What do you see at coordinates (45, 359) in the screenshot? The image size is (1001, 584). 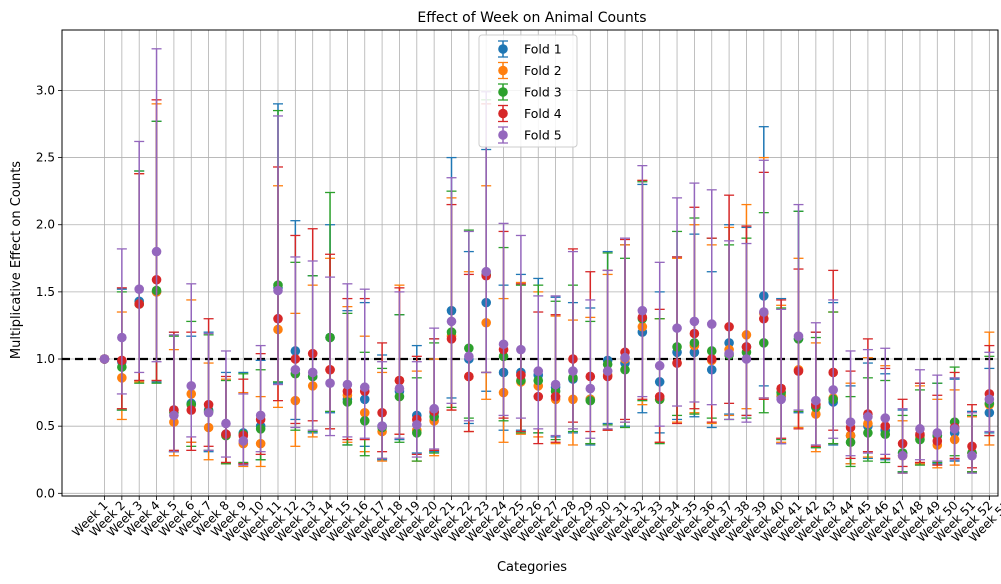 I see `y-tick-label: 1.0` at bounding box center [45, 359].